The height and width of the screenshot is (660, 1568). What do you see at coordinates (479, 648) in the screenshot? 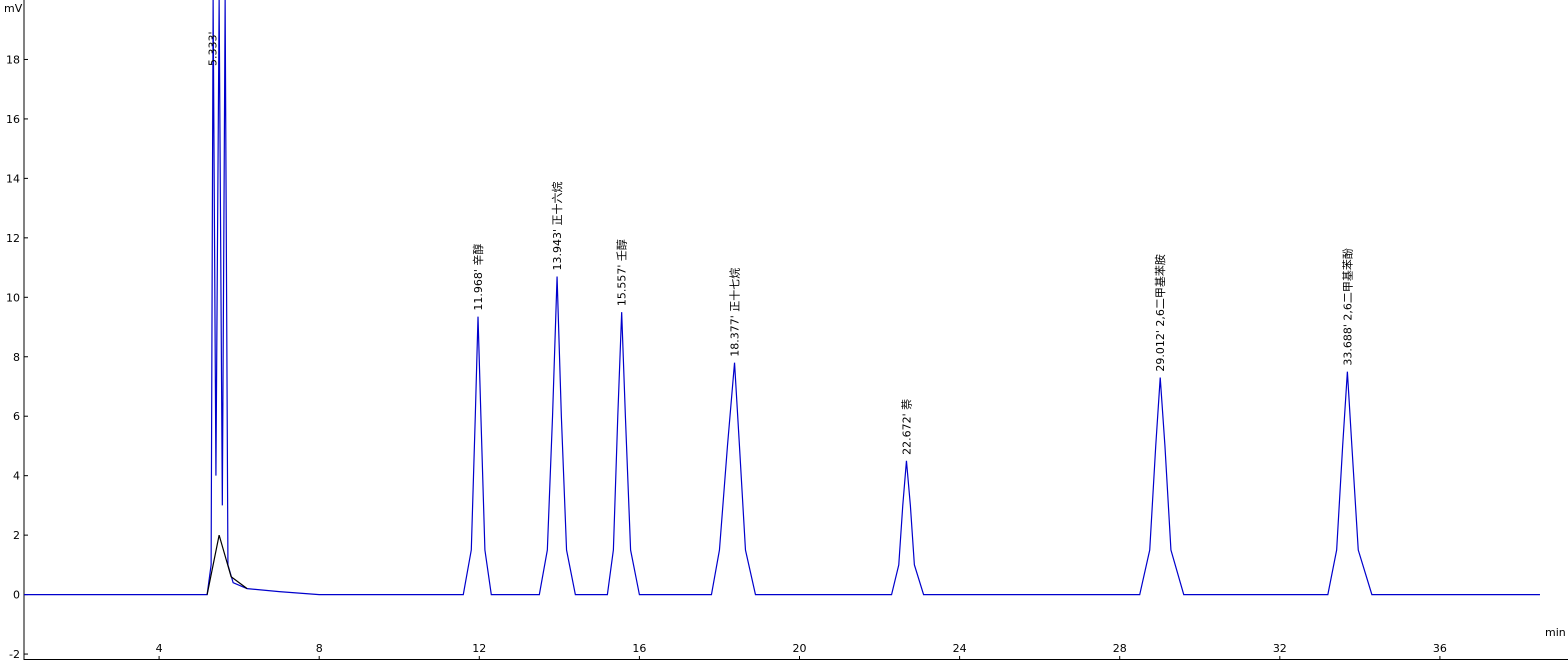
I see `x-tick-label: 12` at bounding box center [479, 648].